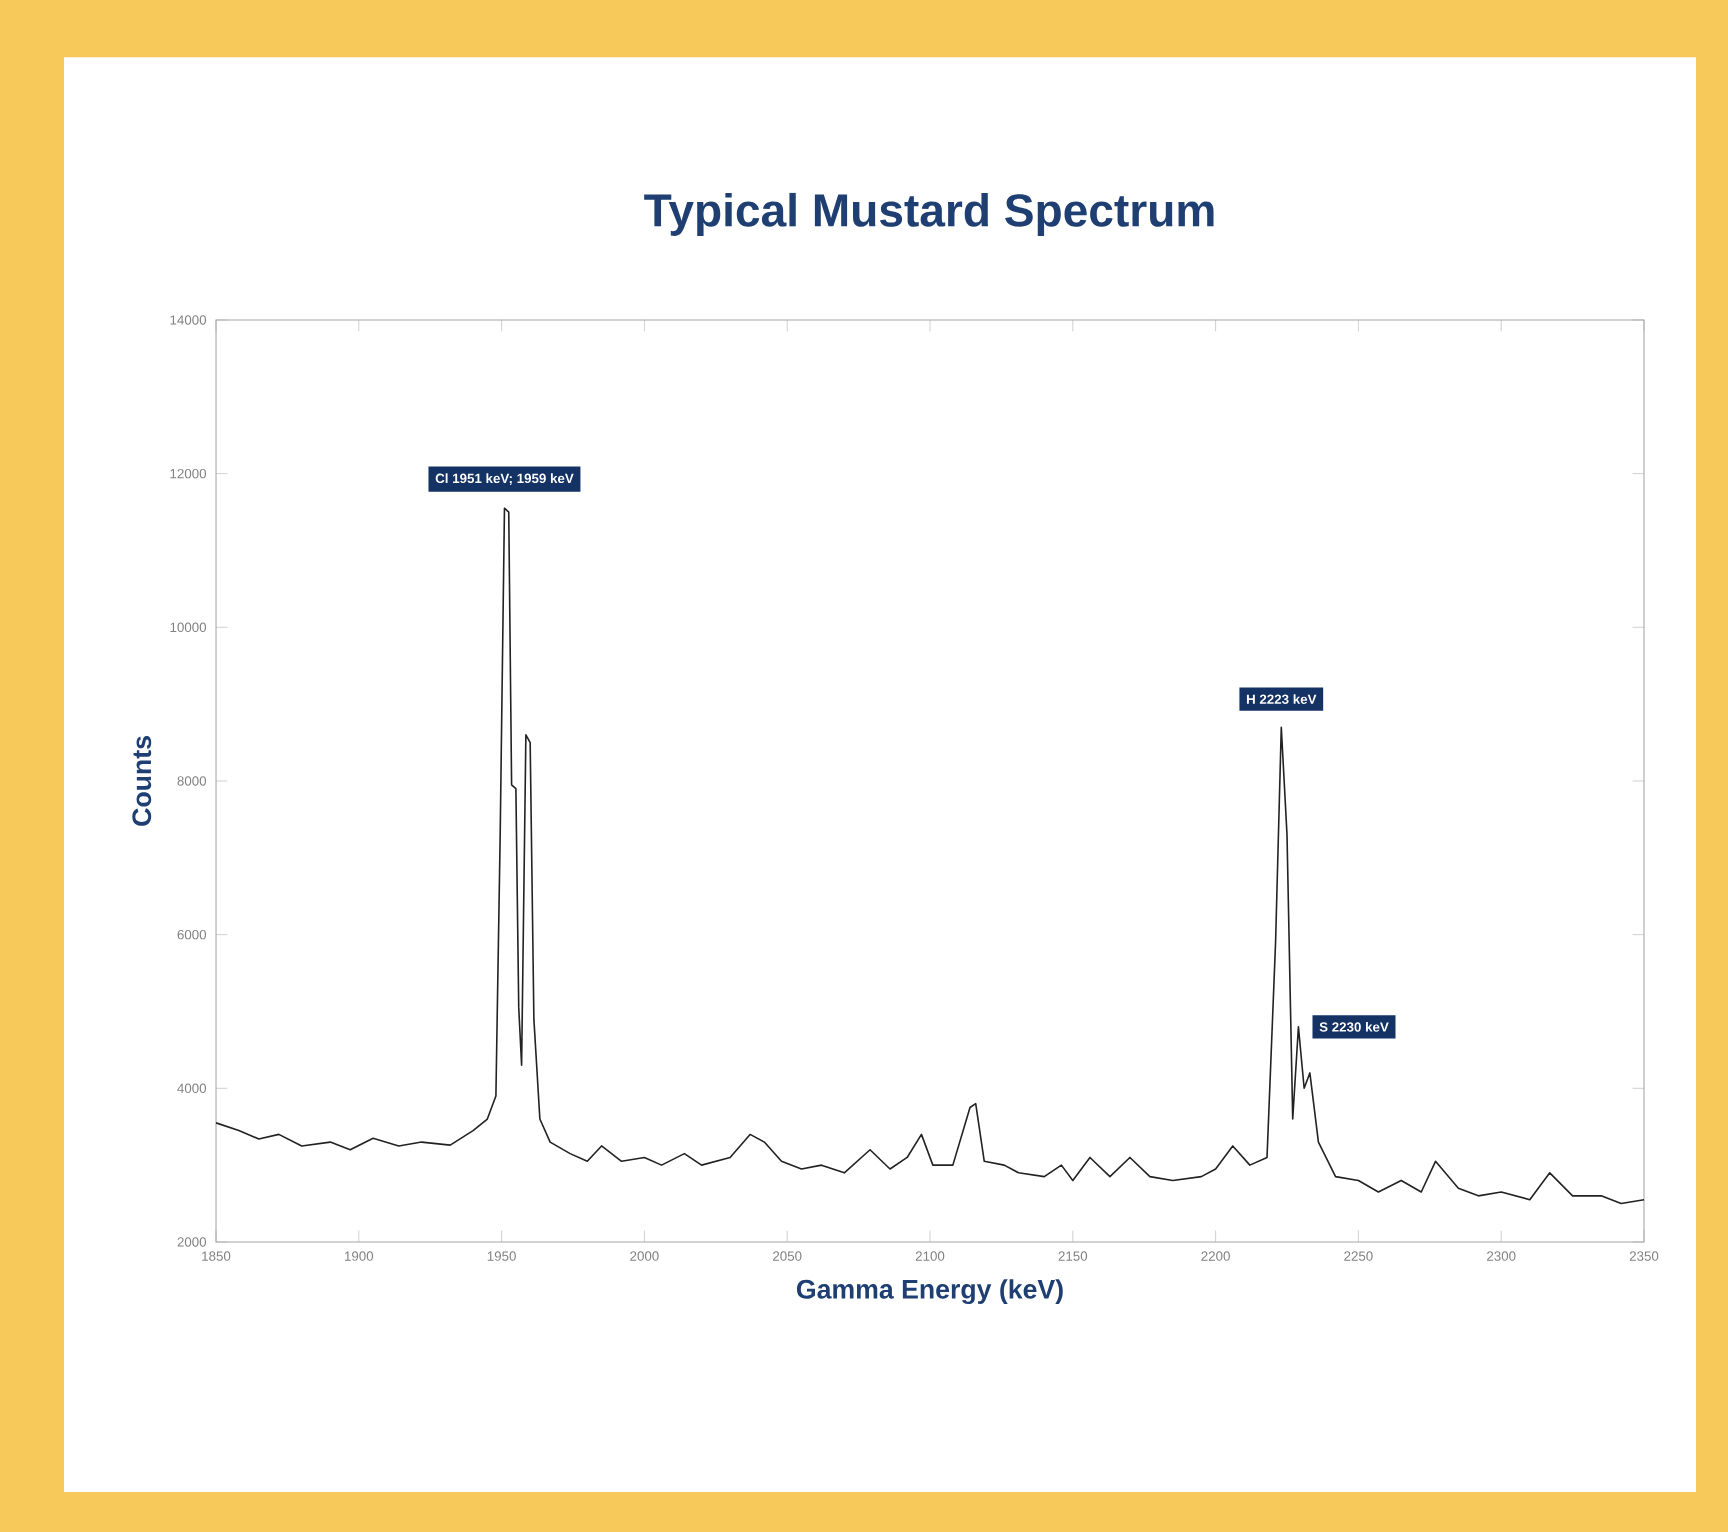  I want to click on y-axis-title: Counts, so click(142, 781).